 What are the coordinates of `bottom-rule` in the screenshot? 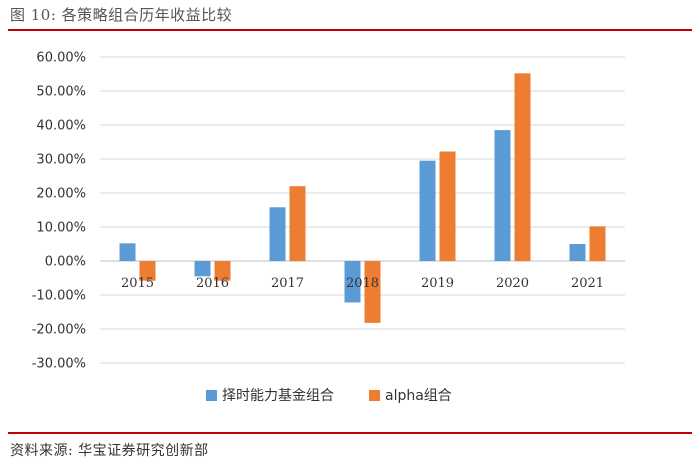 It's located at (350, 433).